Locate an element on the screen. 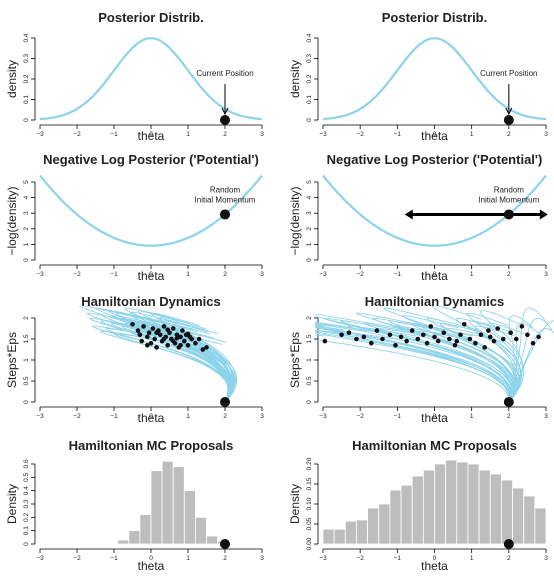 The image size is (554, 586). annotation-label: Current Position is located at coordinates (508, 73).